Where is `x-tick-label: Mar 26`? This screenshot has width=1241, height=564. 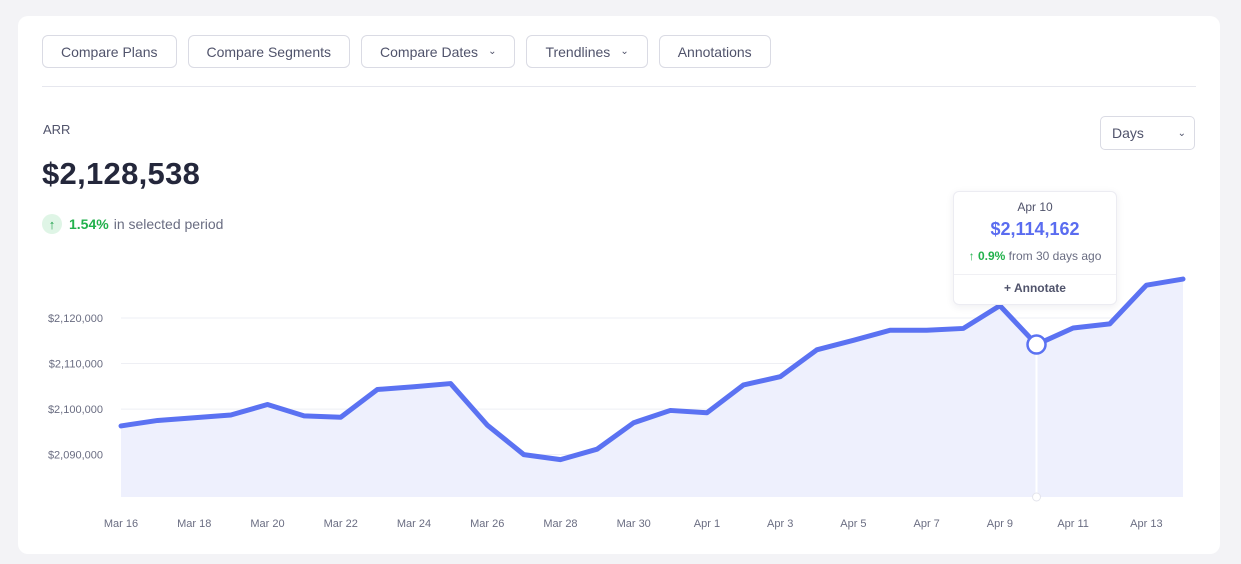
x-tick-label: Mar 26 is located at coordinates (487, 524).